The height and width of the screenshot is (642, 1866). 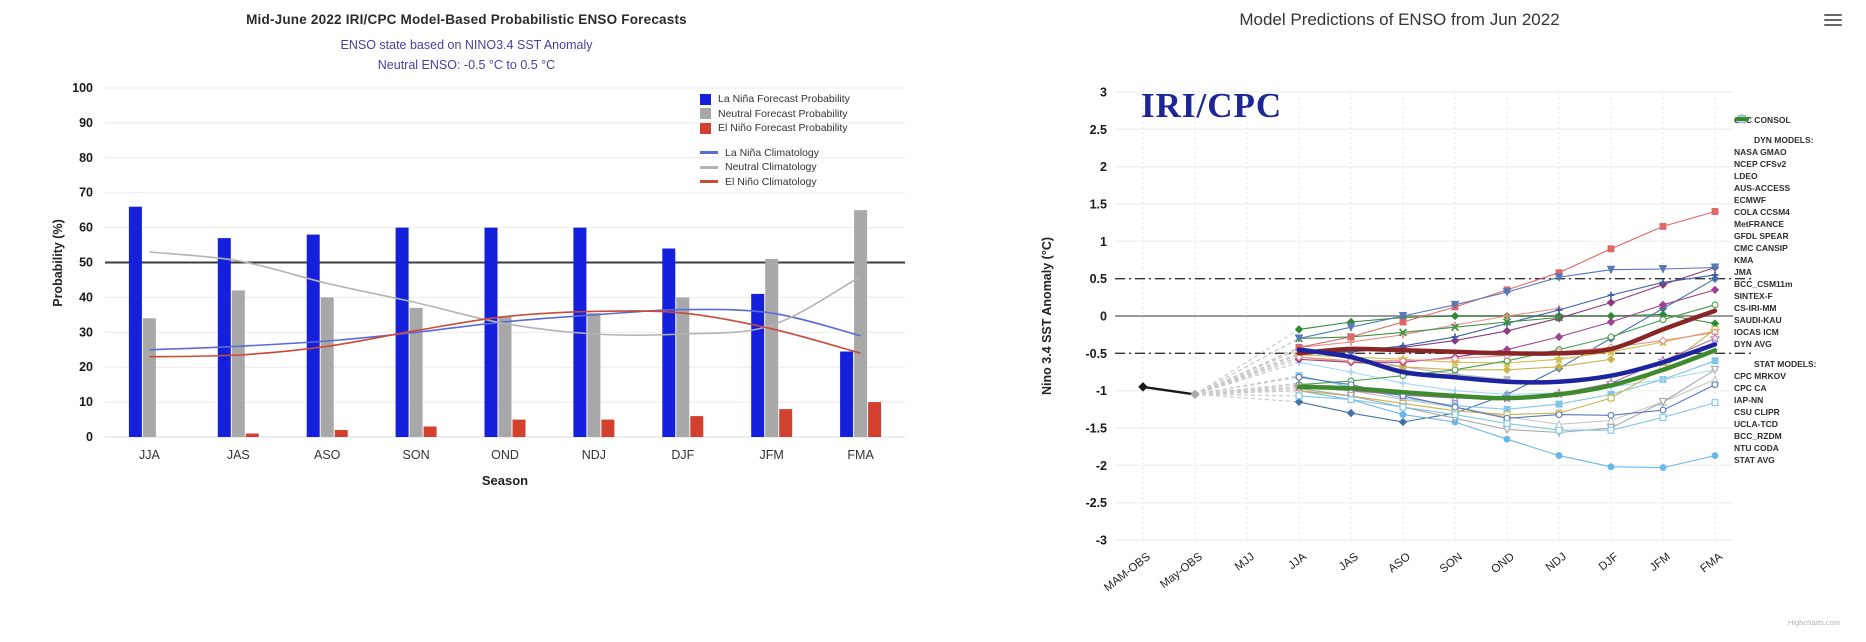 I want to click on y-tick-label: 80, so click(x=86, y=158).